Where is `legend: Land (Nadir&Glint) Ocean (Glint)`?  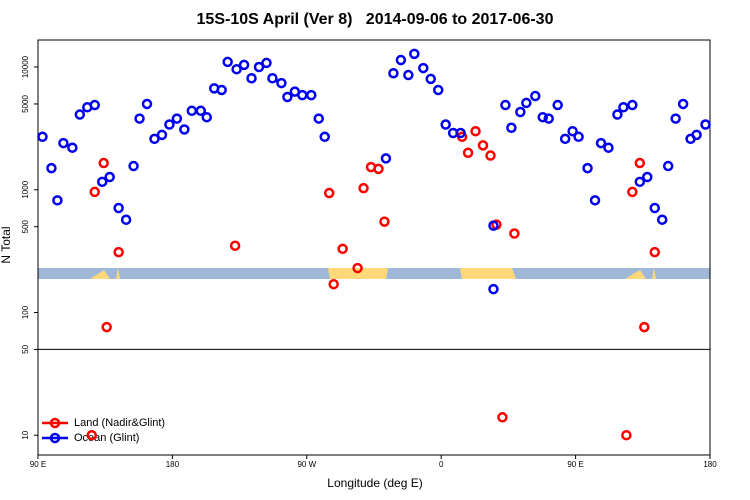 legend: Land (Nadir&Glint) Ocean (Glint) is located at coordinates (103, 430).